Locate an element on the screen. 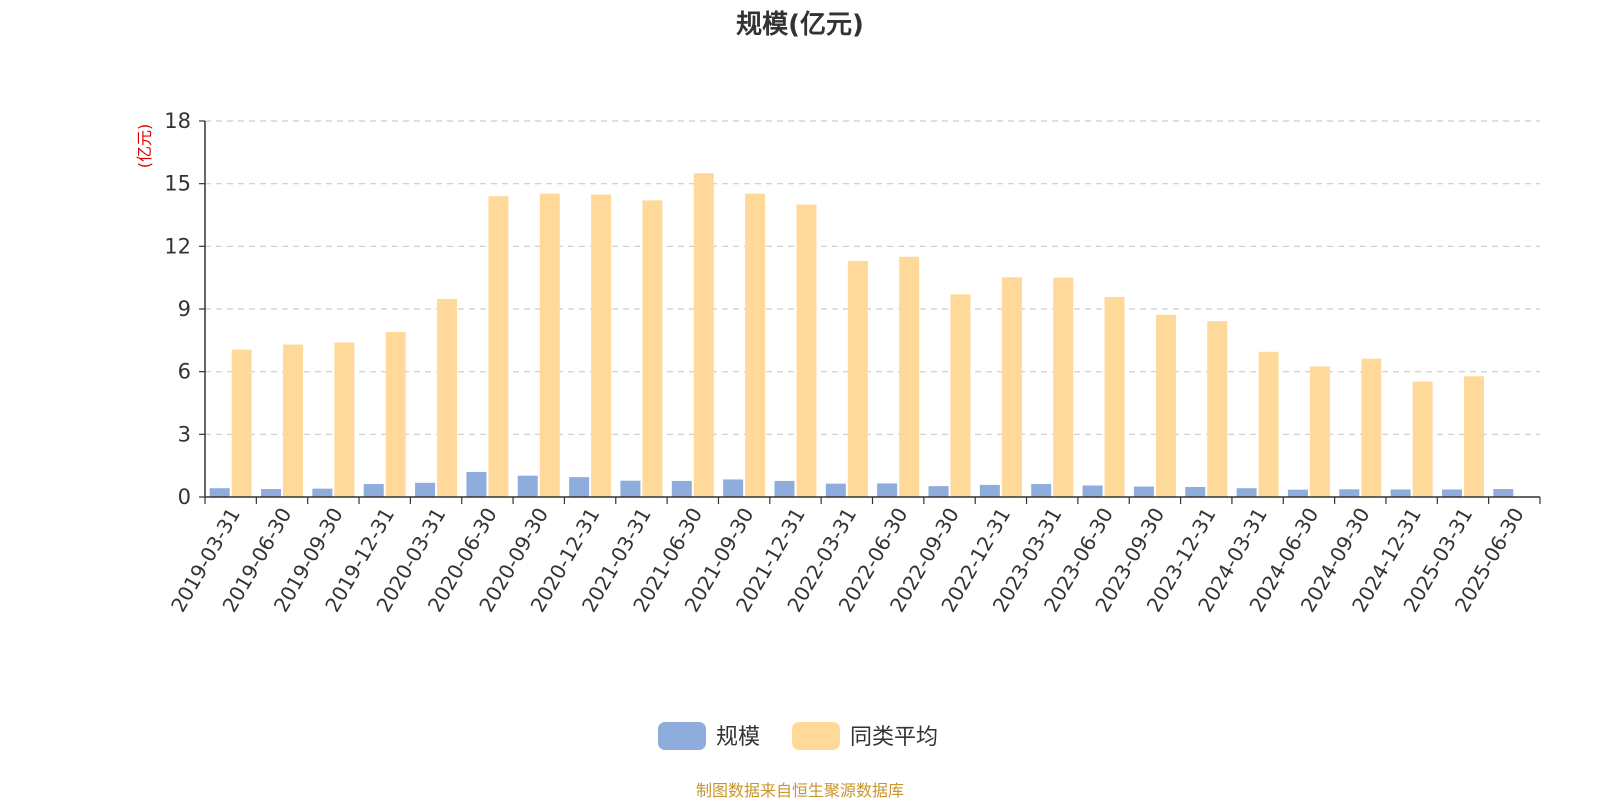  legend-label: 同类平均 is located at coordinates (894, 737).